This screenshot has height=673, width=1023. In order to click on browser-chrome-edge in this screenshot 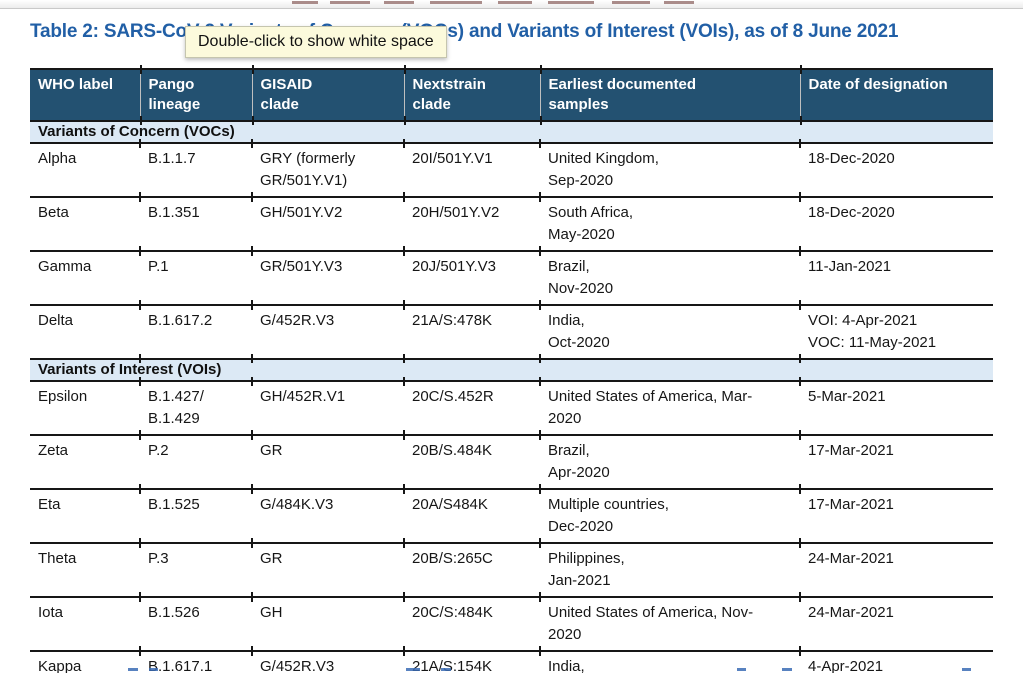, I will do `click(511, 4)`.